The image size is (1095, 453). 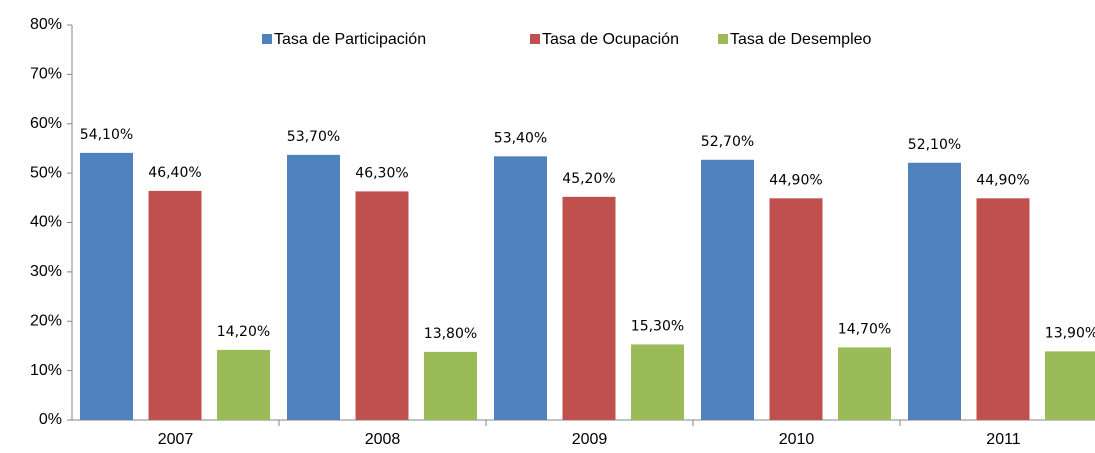 What do you see at coordinates (46, 320) in the screenshot?
I see `y-tick-label: 20%` at bounding box center [46, 320].